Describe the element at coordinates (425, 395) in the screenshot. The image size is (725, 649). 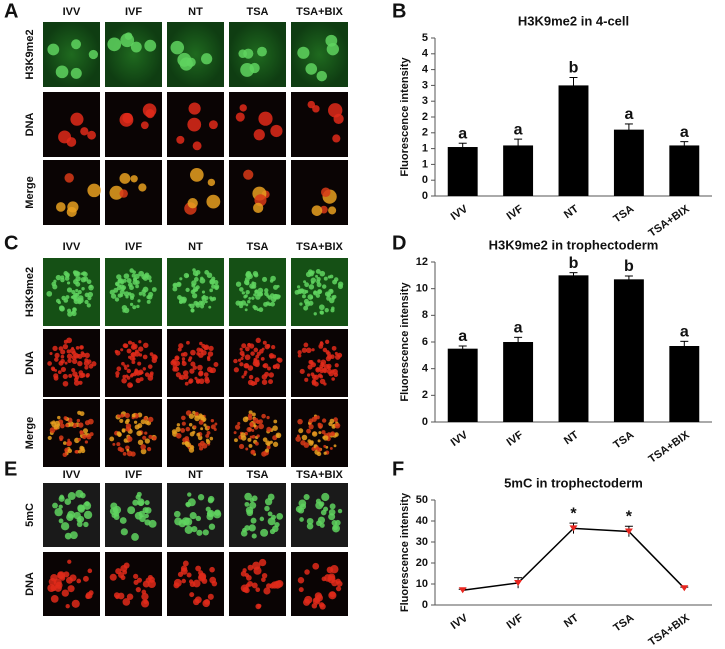
I see `y-tick-label: 2` at that location.